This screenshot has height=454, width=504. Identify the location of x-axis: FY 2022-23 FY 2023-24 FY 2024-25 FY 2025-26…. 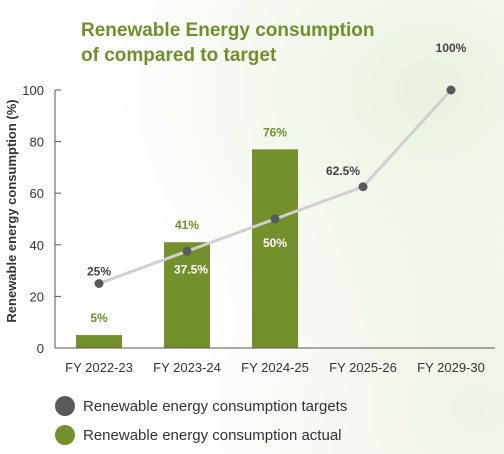
(275, 361).